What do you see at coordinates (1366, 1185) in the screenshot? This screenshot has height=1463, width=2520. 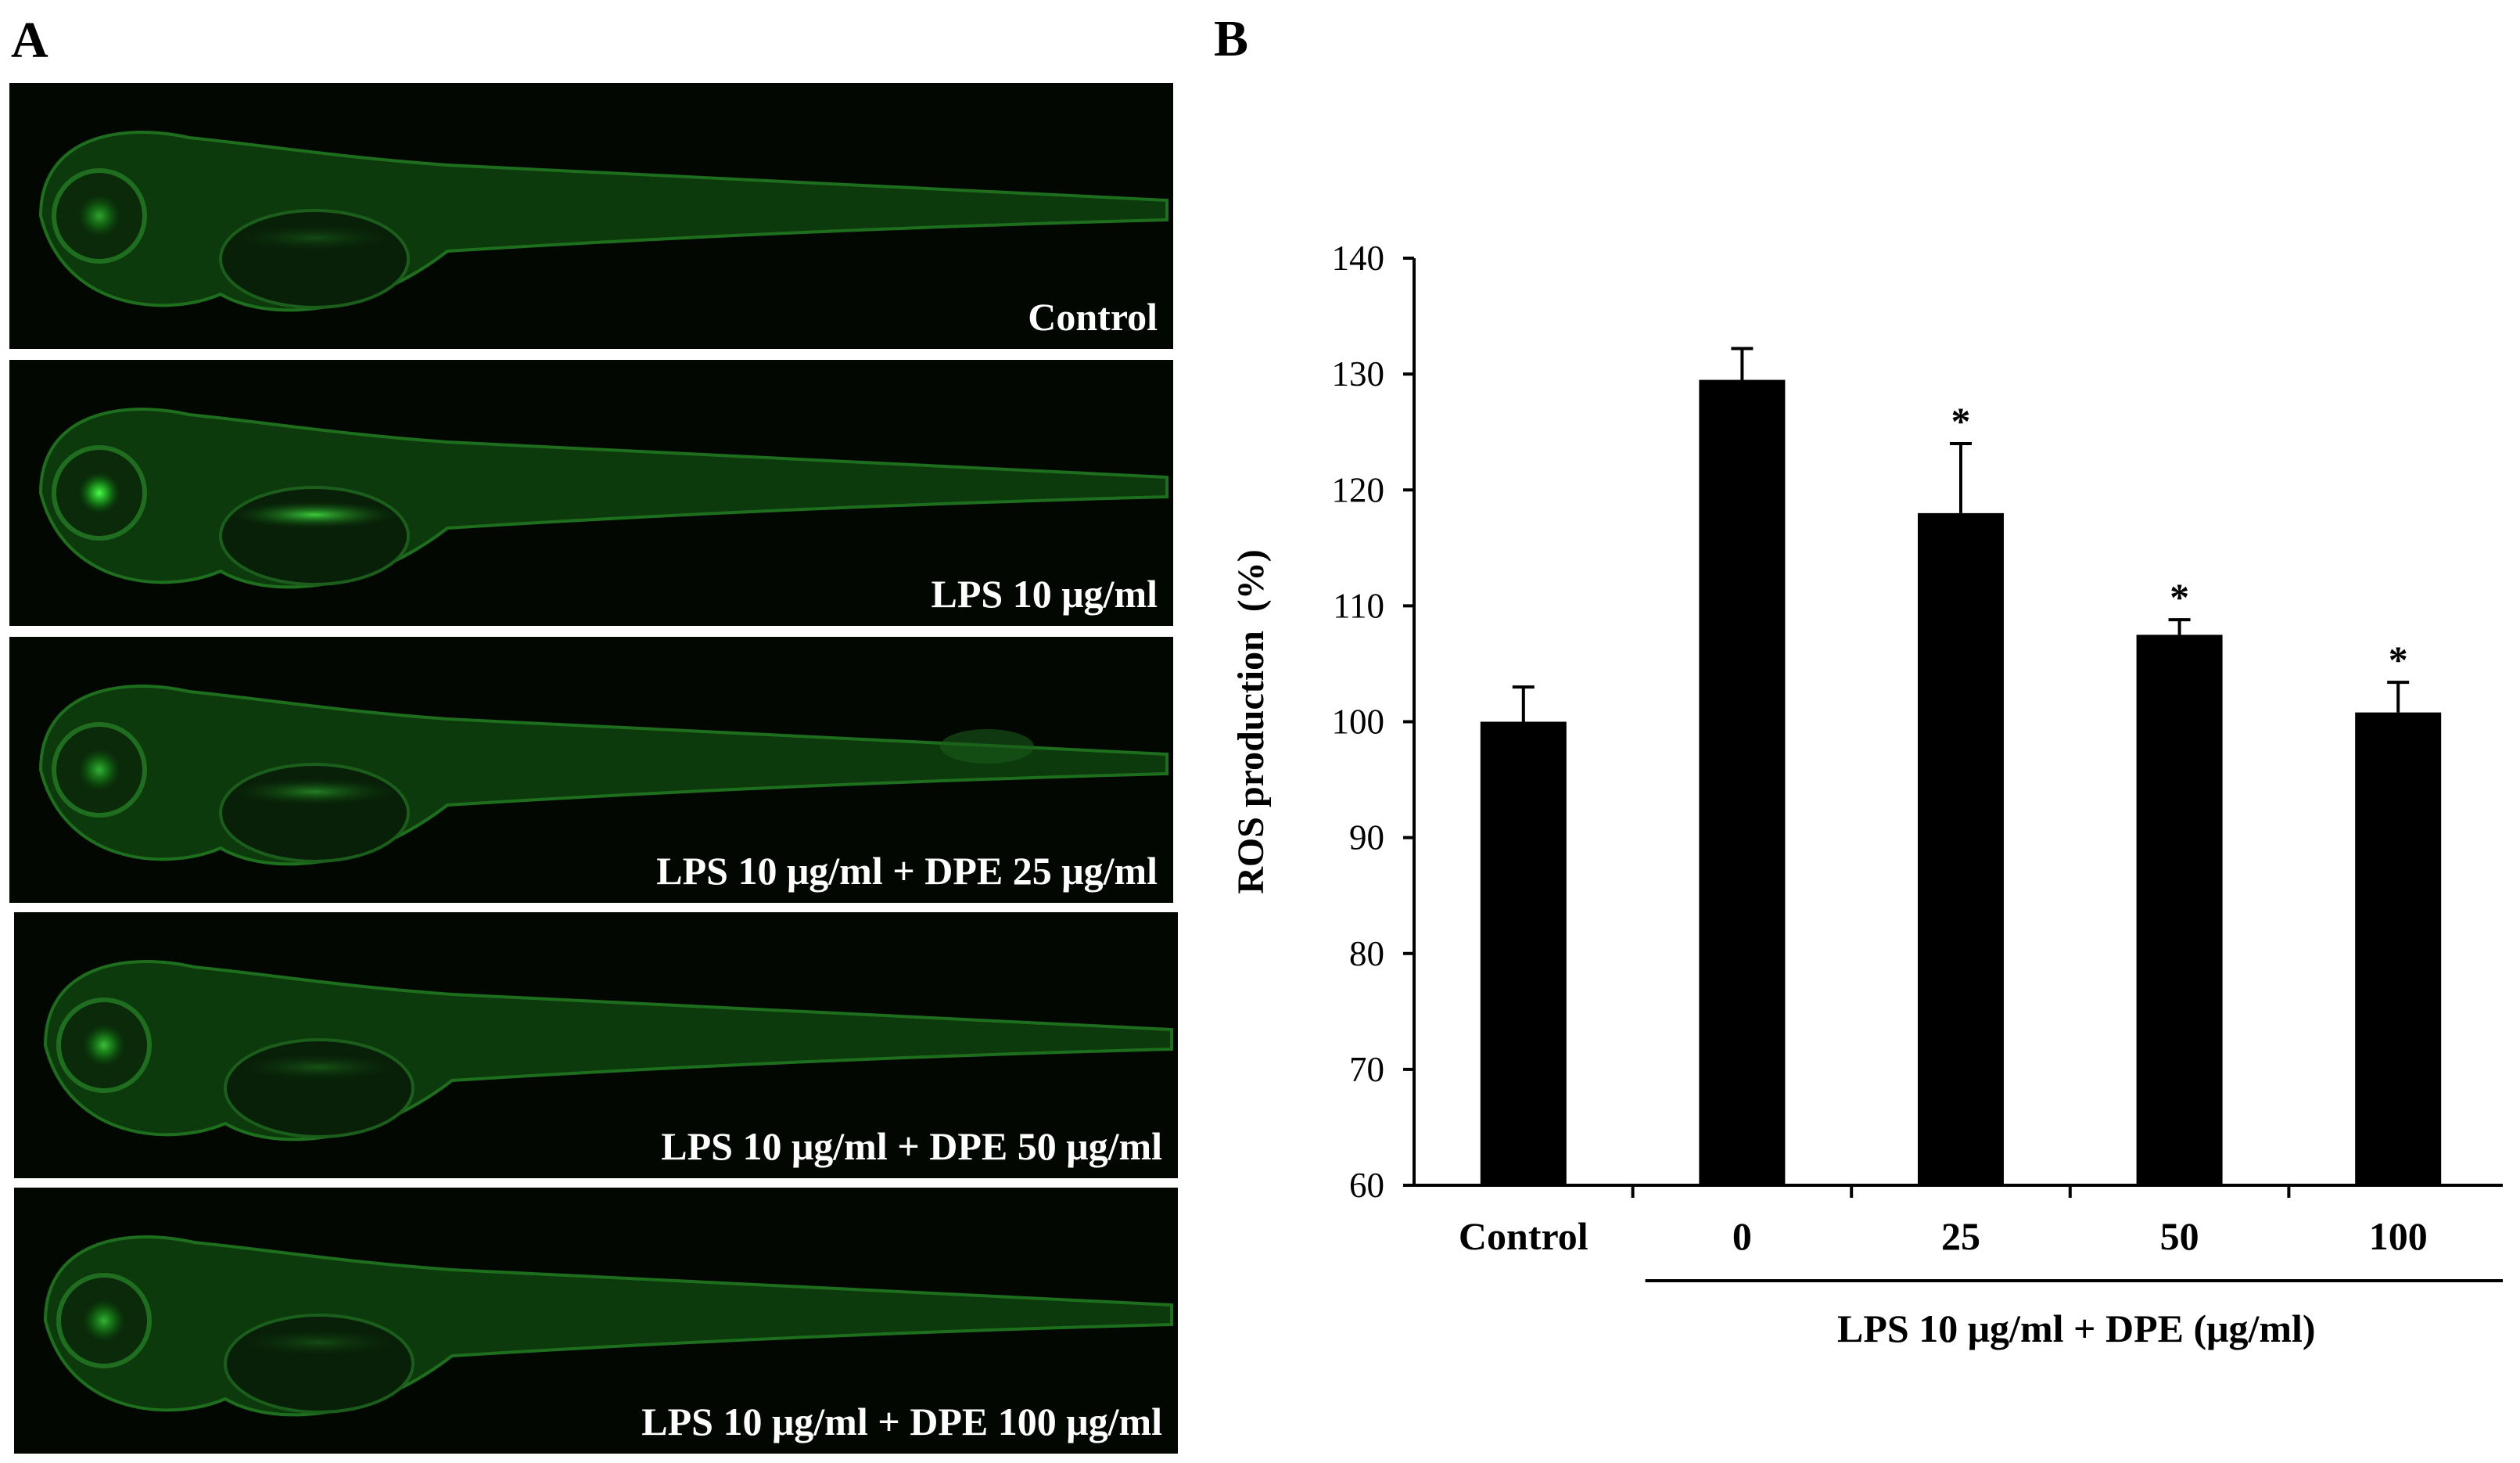 I see `y-tick-label: 60` at bounding box center [1366, 1185].